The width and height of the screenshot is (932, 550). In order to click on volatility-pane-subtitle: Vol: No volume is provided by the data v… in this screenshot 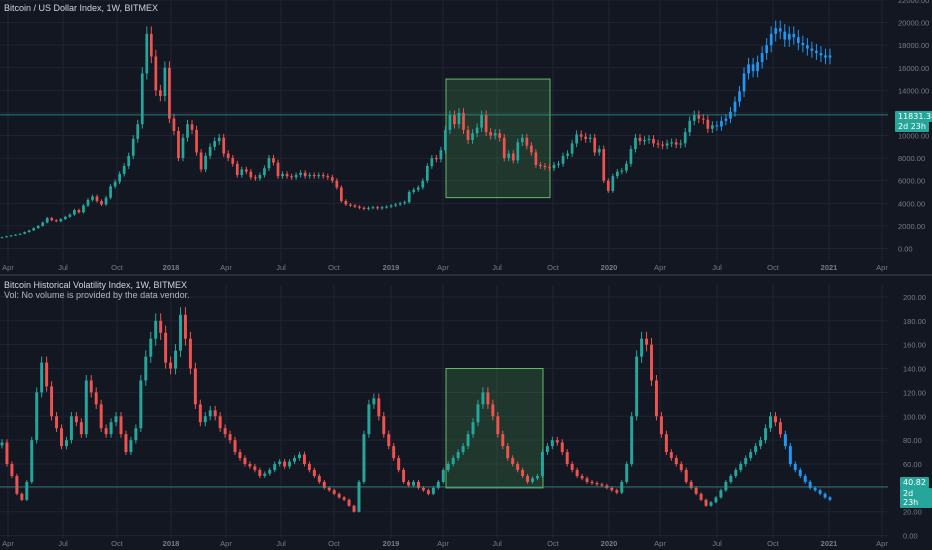, I will do `click(97, 295)`.